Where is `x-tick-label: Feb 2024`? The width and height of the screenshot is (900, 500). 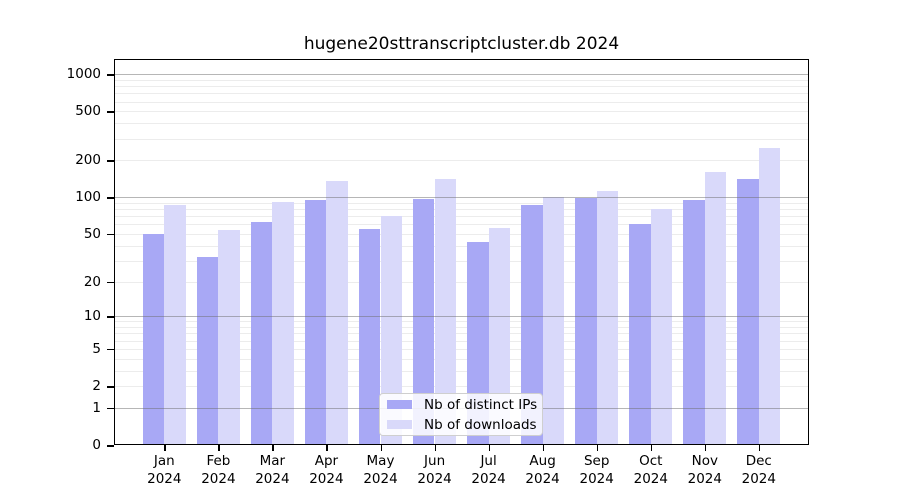 x-tick-label: Feb 2024 is located at coordinates (218, 470).